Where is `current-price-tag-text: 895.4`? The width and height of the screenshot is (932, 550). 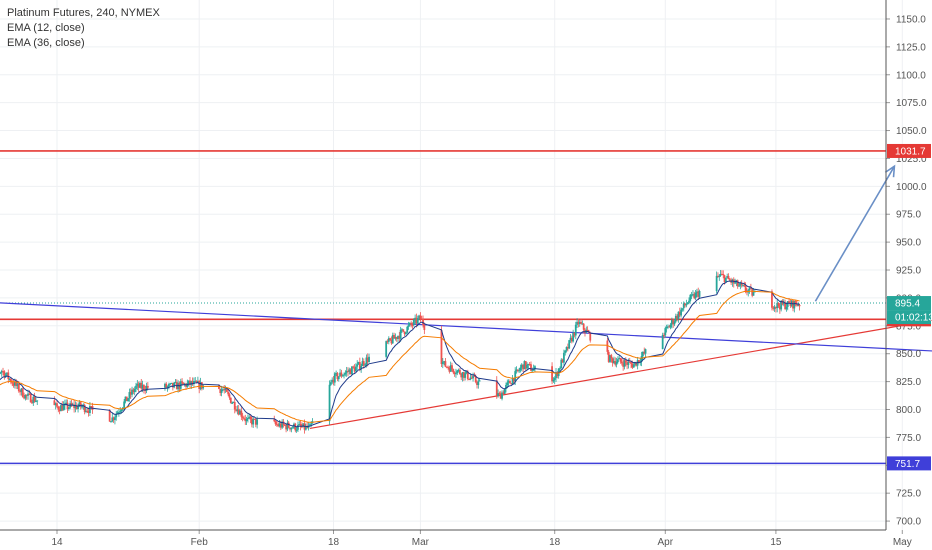 current-price-tag-text: 895.4 is located at coordinates (907, 304).